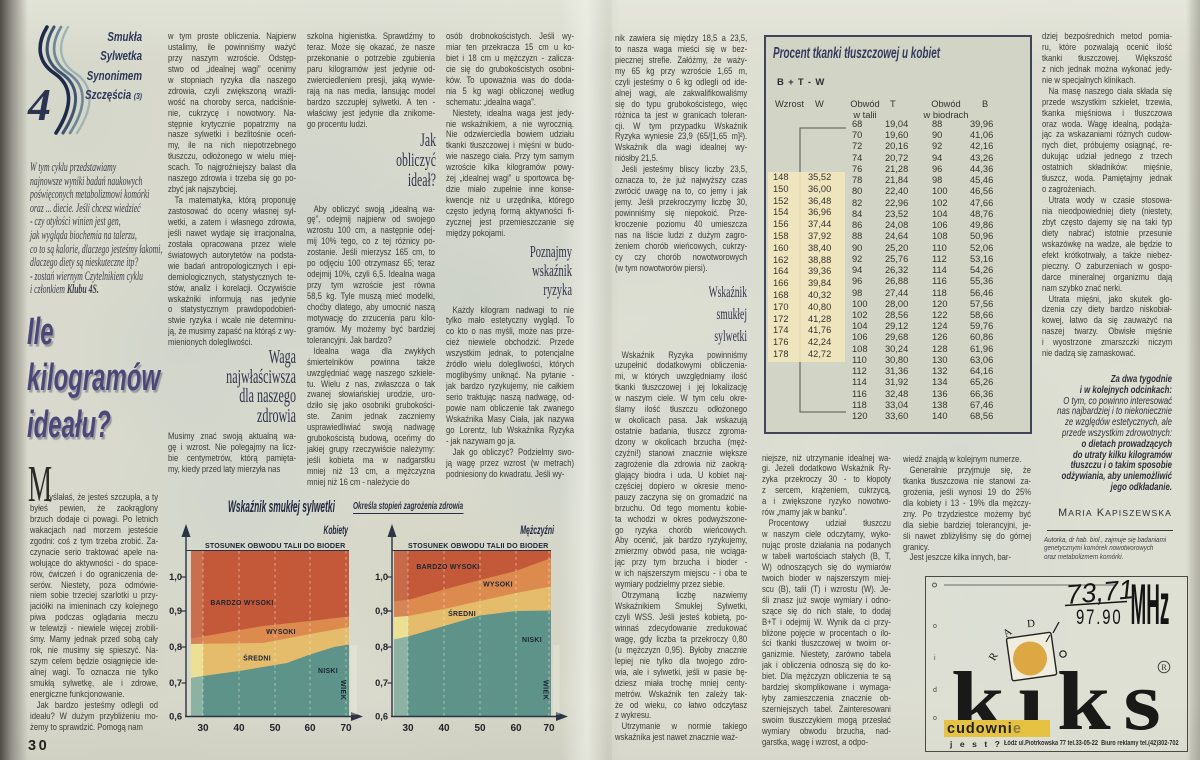  I want to click on svg-text: i, so click(935, 658).